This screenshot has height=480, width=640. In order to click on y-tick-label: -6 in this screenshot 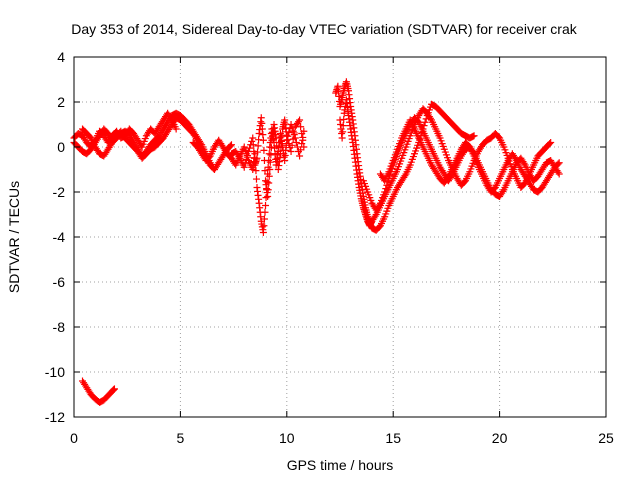, I will do `click(59, 282)`.